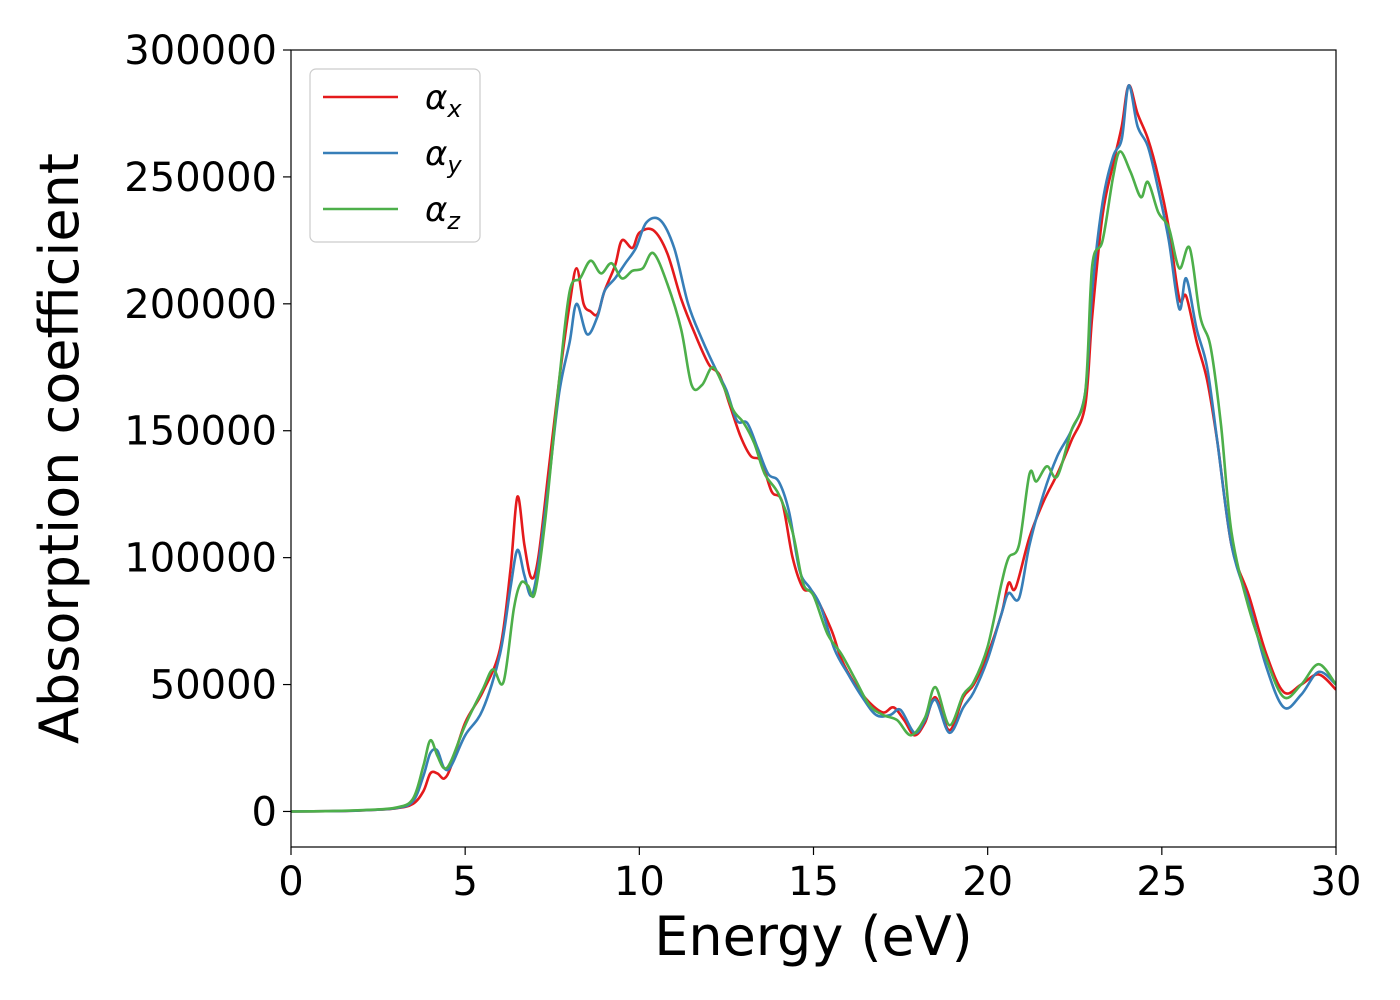 The height and width of the screenshot is (1000, 1400). What do you see at coordinates (987, 882) in the screenshot?
I see `x-tick-label: 20` at bounding box center [987, 882].